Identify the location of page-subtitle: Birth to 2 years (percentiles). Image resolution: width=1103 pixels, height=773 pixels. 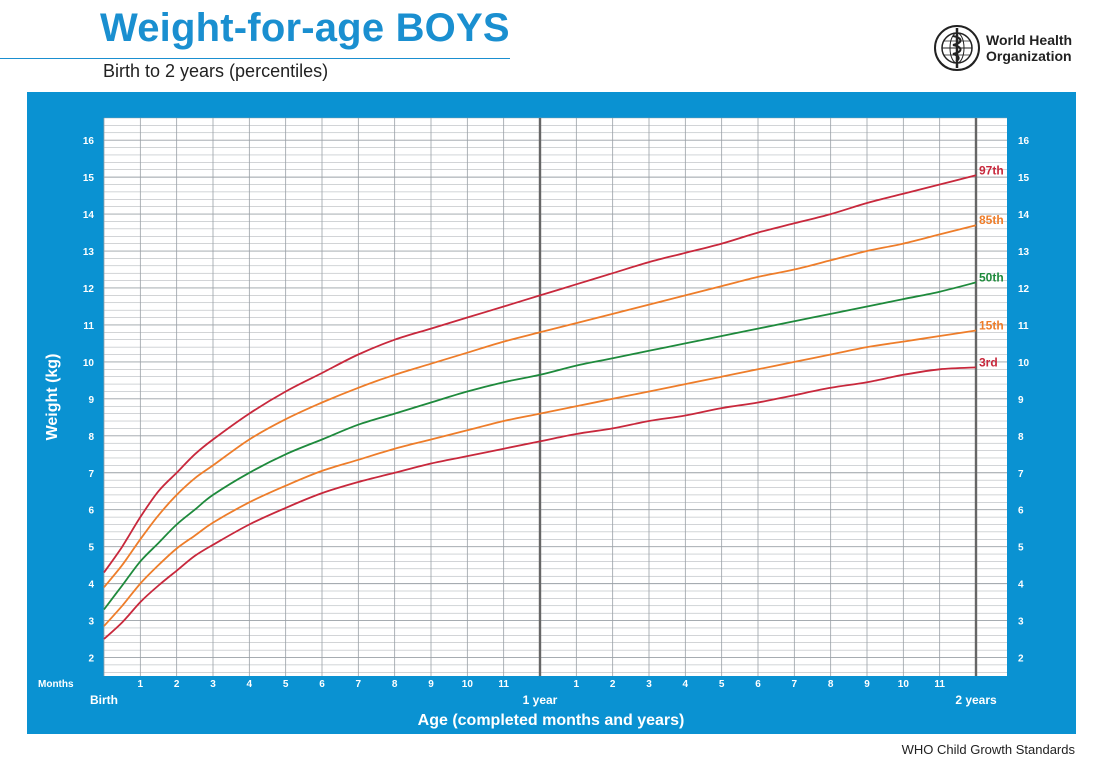
(216, 71).